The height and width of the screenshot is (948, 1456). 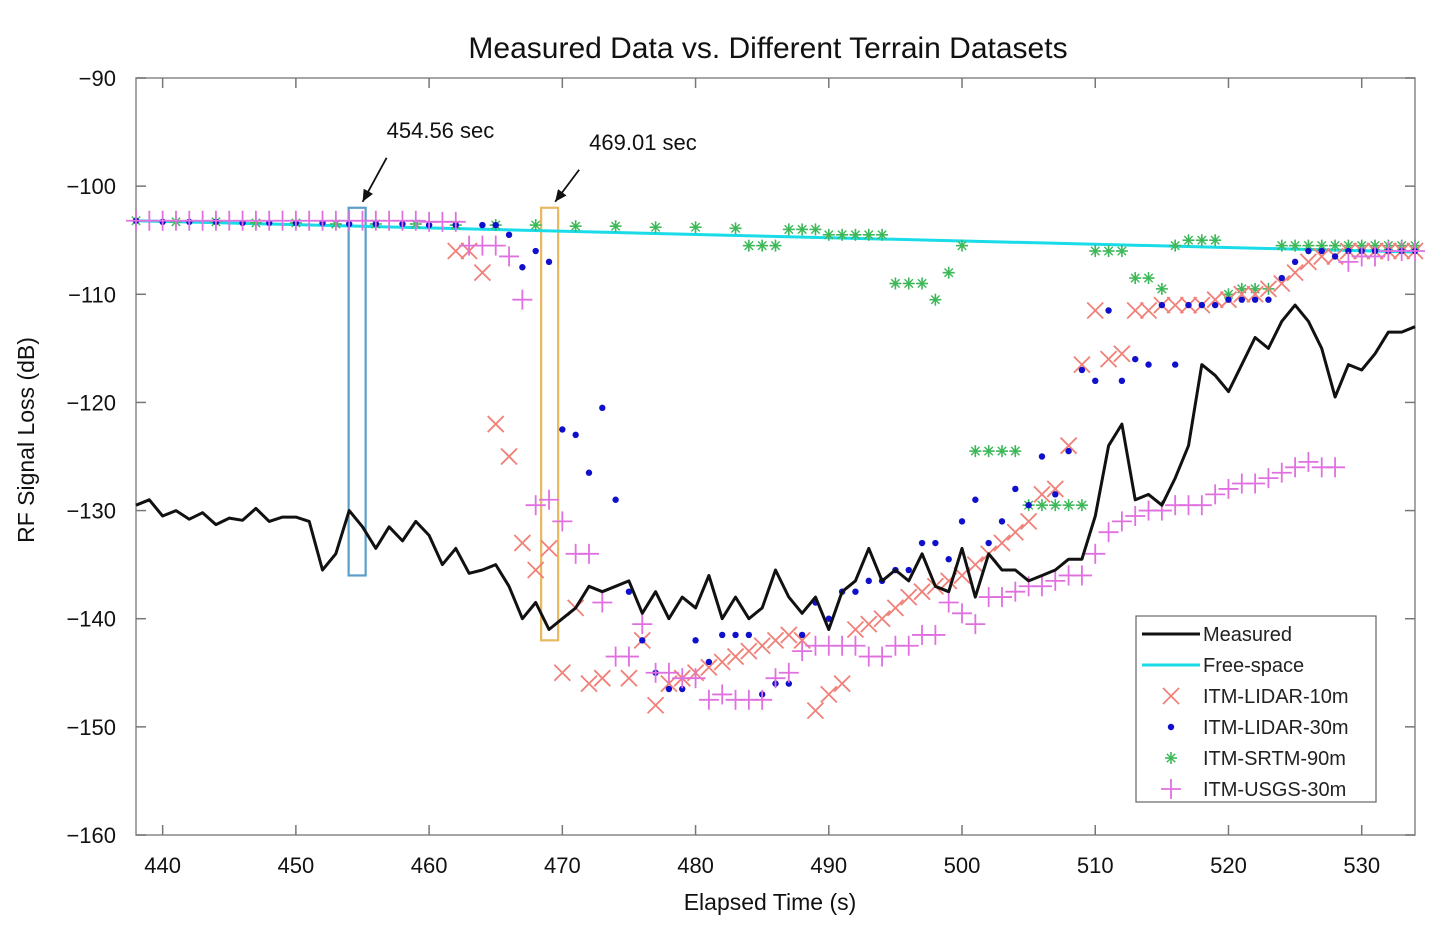 I want to click on x-tick-label: 460, so click(x=429, y=865).